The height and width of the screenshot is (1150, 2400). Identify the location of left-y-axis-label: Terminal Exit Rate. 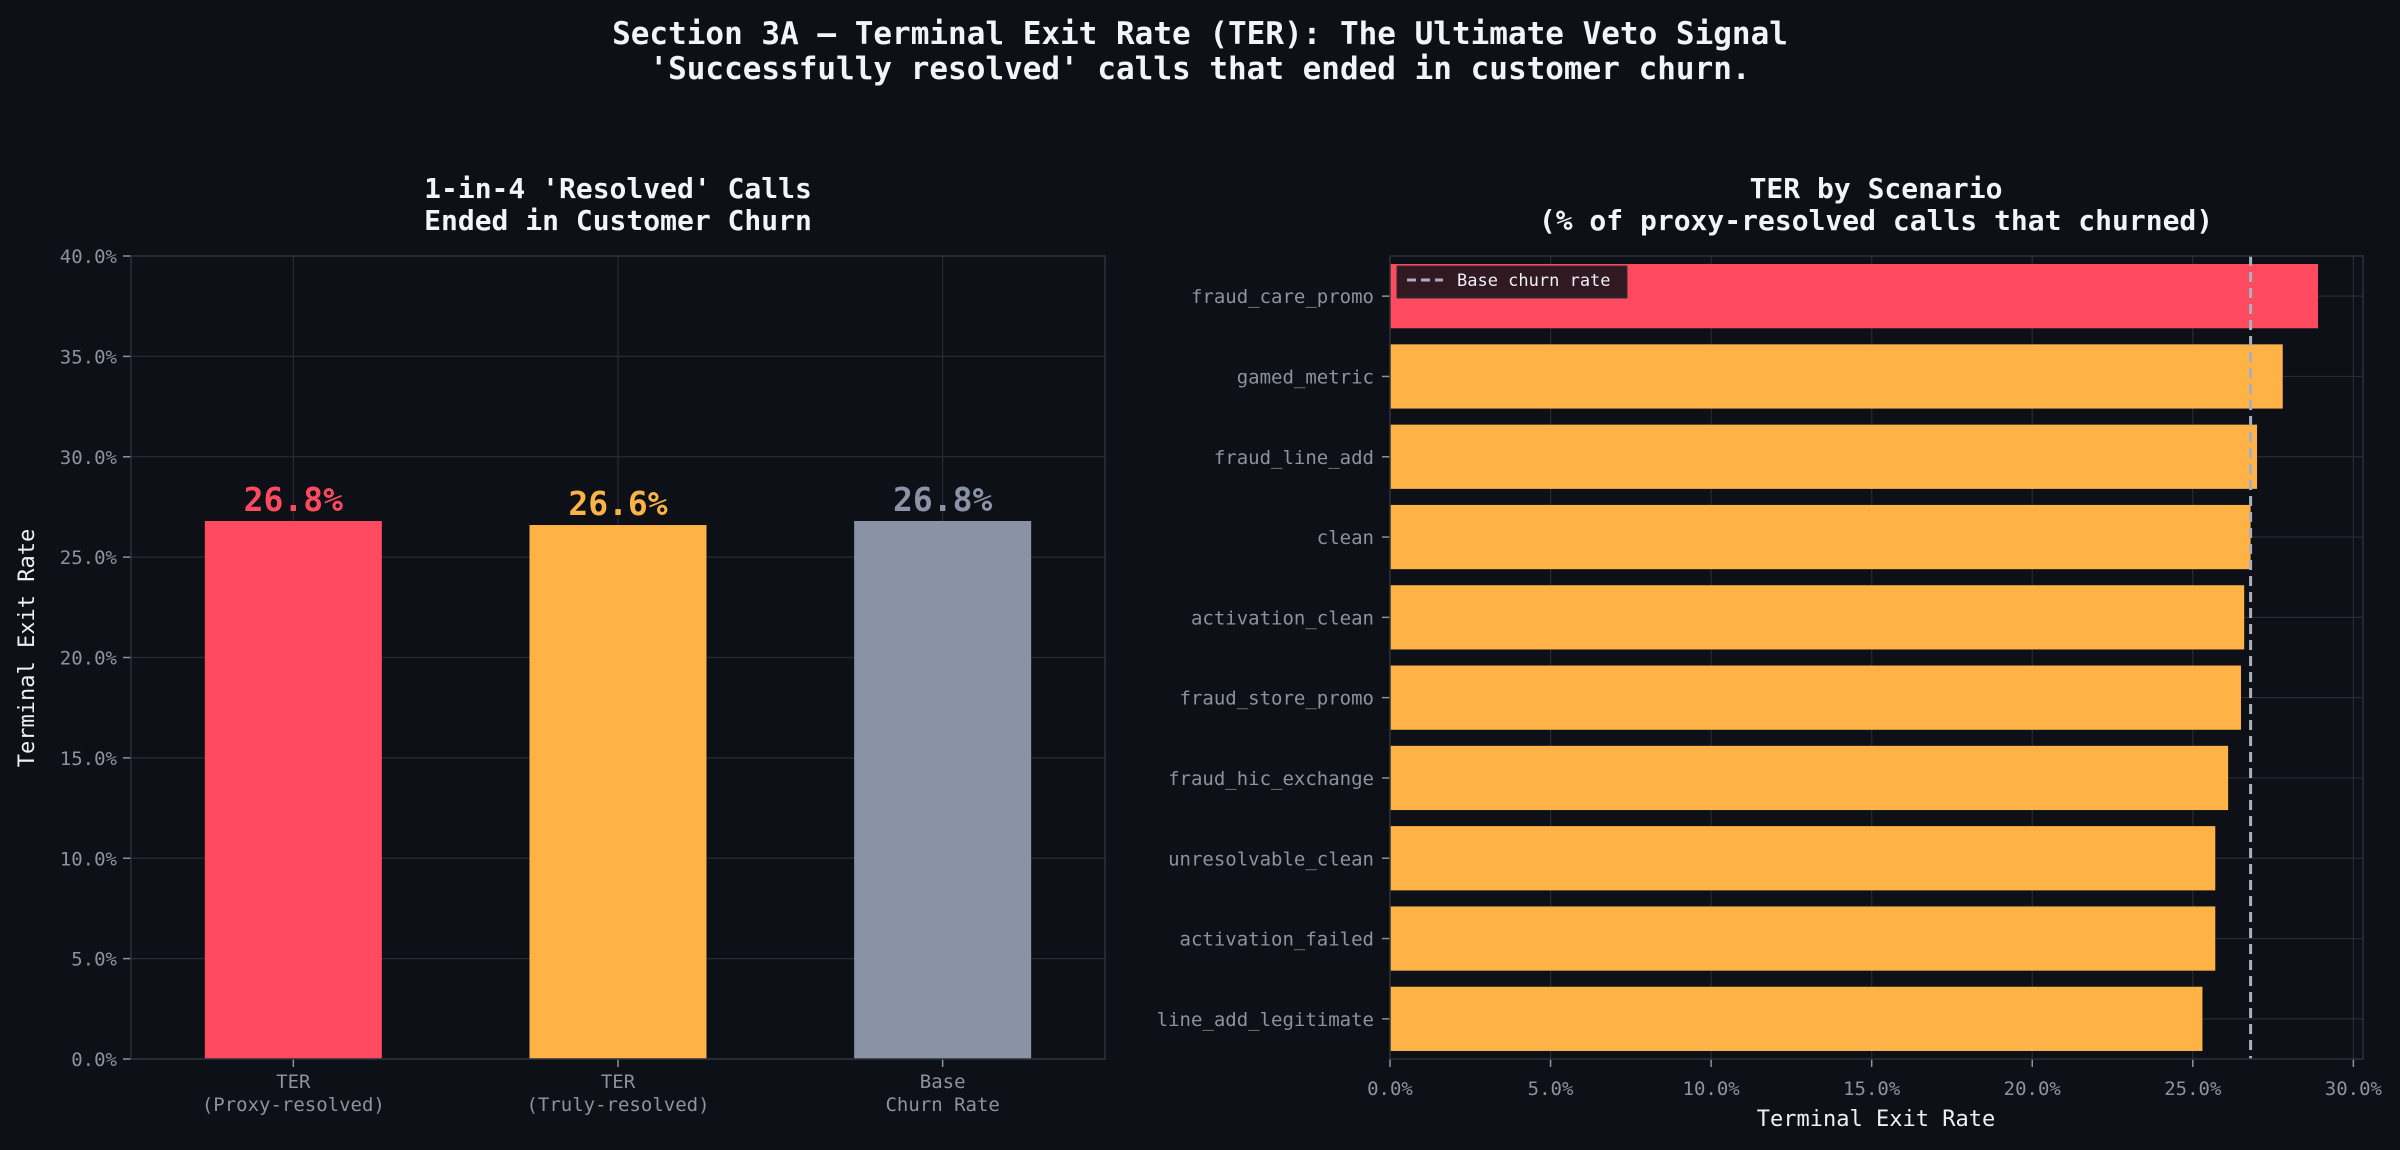
(27, 648).